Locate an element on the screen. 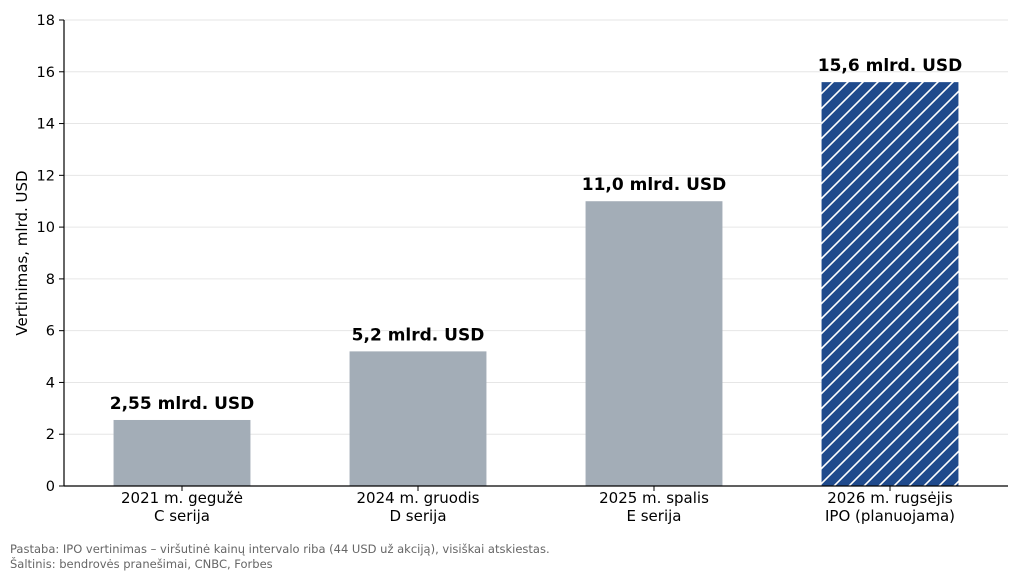 The image size is (1024, 573). bar-data-label: 11,0 mlrd. USD is located at coordinates (654, 185).